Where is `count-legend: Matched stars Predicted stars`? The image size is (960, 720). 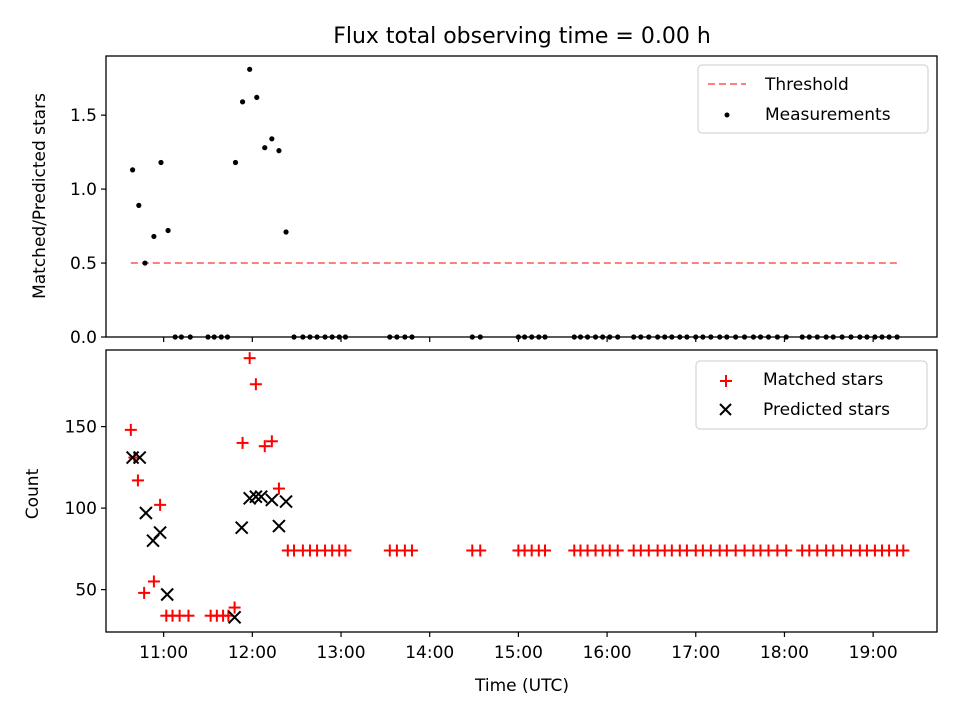 count-legend: Matched stars Predicted stars is located at coordinates (811, 395).